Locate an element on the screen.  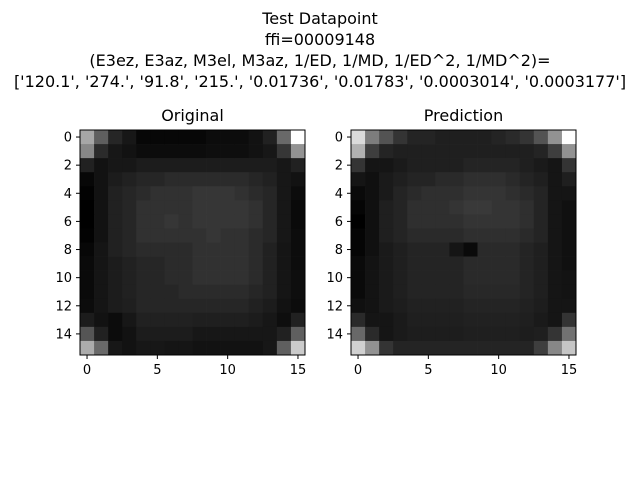
original-y-tick-label: 12 is located at coordinates (63, 306).